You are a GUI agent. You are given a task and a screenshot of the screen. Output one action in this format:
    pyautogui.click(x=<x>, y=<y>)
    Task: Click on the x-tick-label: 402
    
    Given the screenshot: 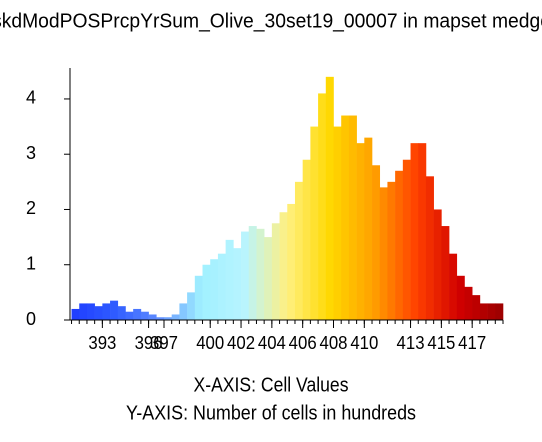 What is the action you would take?
    pyautogui.click(x=241, y=343)
    